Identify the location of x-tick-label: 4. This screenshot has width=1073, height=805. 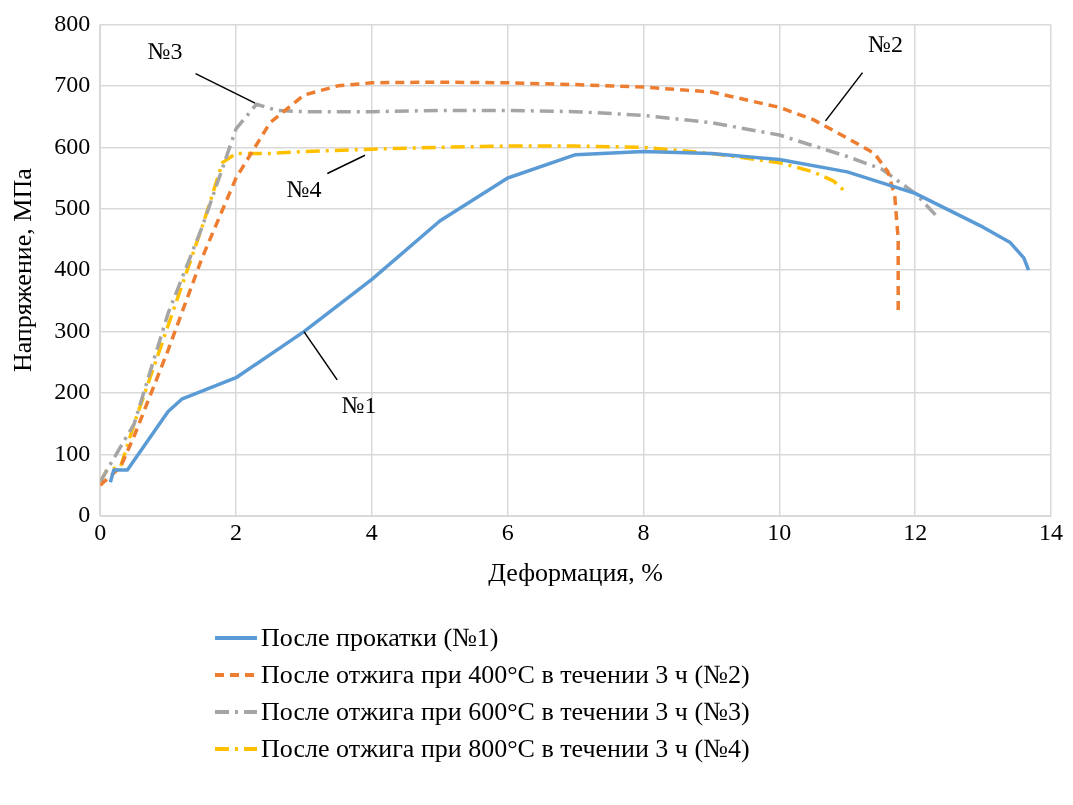
(371, 531).